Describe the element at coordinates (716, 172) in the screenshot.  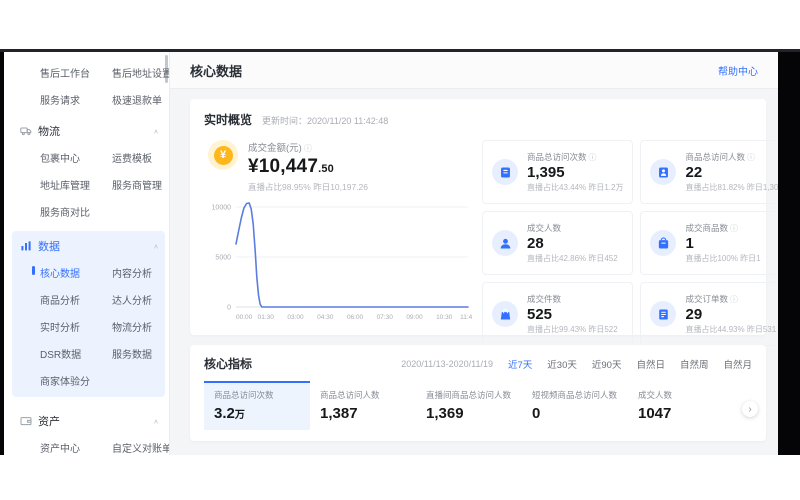
I see `stat-card-product-visitors: 商品总访问人数 ⓘ 22 直播占比81.82% 昨日1,307` at that location.